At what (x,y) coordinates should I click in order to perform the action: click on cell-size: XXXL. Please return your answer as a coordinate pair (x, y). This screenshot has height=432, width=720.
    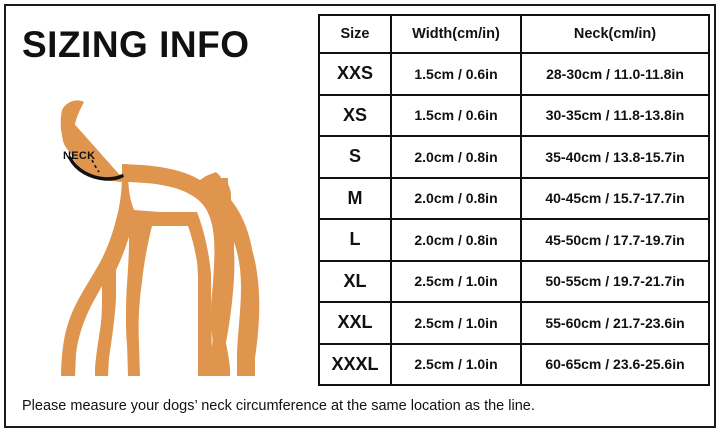
    Looking at the image, I should click on (355, 364).